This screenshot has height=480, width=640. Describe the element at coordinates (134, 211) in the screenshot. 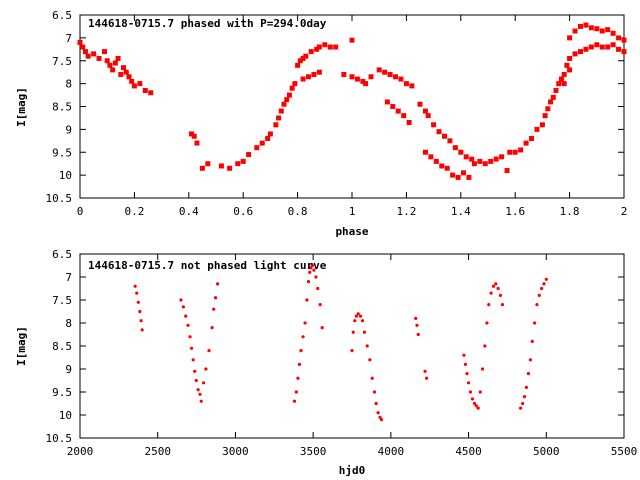

I see `x-tick-label: 0.2` at that location.